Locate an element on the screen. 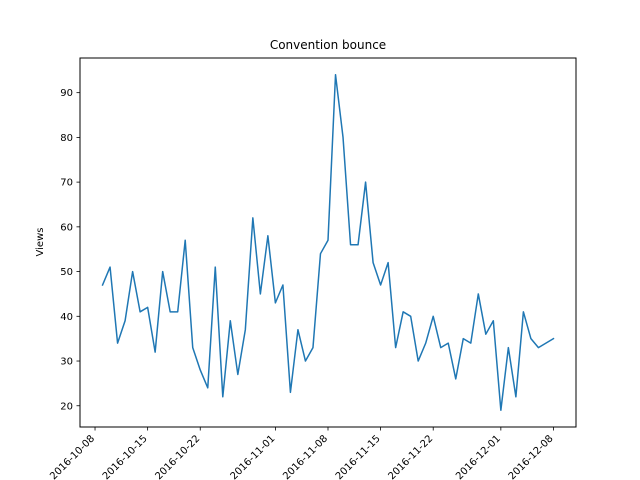  chart-title: Convention bounce is located at coordinates (328, 45).